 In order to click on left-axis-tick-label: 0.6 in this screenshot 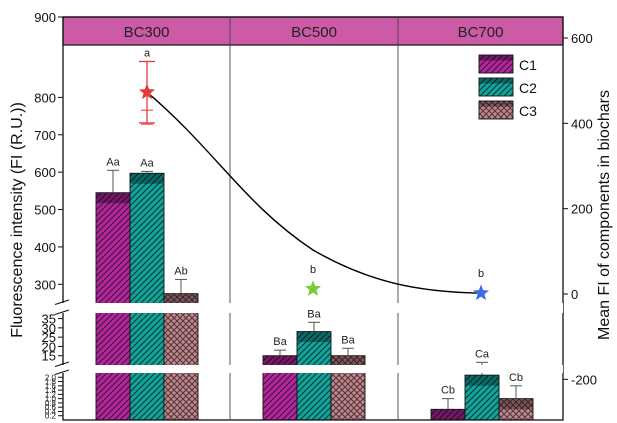, I will do `click(51, 407)`.